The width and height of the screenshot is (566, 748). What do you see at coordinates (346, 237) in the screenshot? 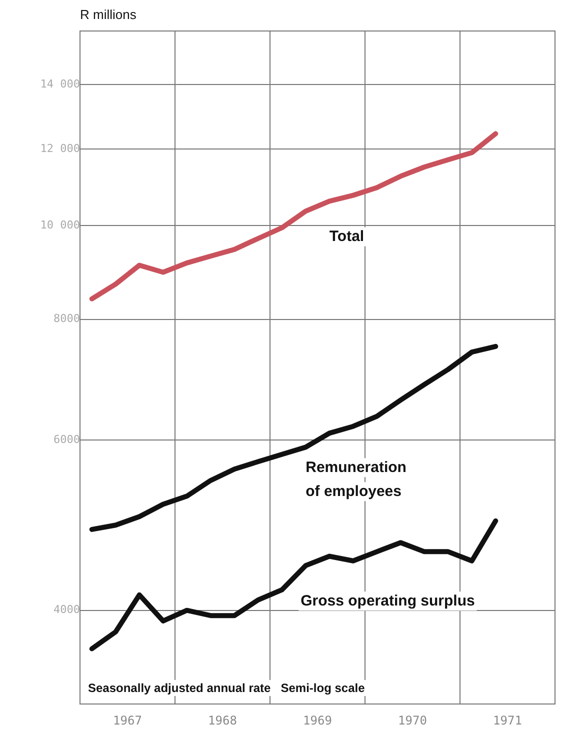
I see `series-label: Total` at bounding box center [346, 237].